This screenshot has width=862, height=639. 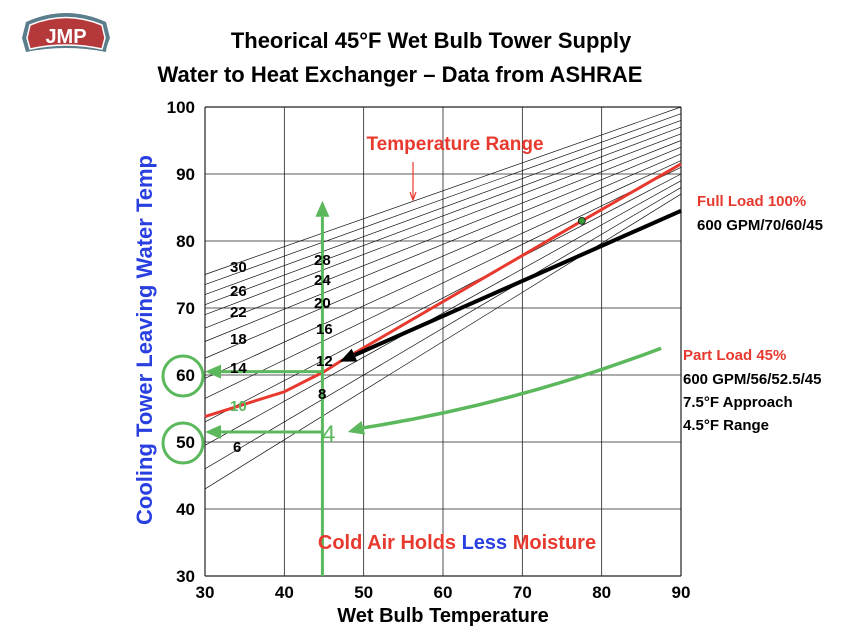 I want to click on full-load-detail: 600 GPM/70/60/45, so click(x=760, y=225).